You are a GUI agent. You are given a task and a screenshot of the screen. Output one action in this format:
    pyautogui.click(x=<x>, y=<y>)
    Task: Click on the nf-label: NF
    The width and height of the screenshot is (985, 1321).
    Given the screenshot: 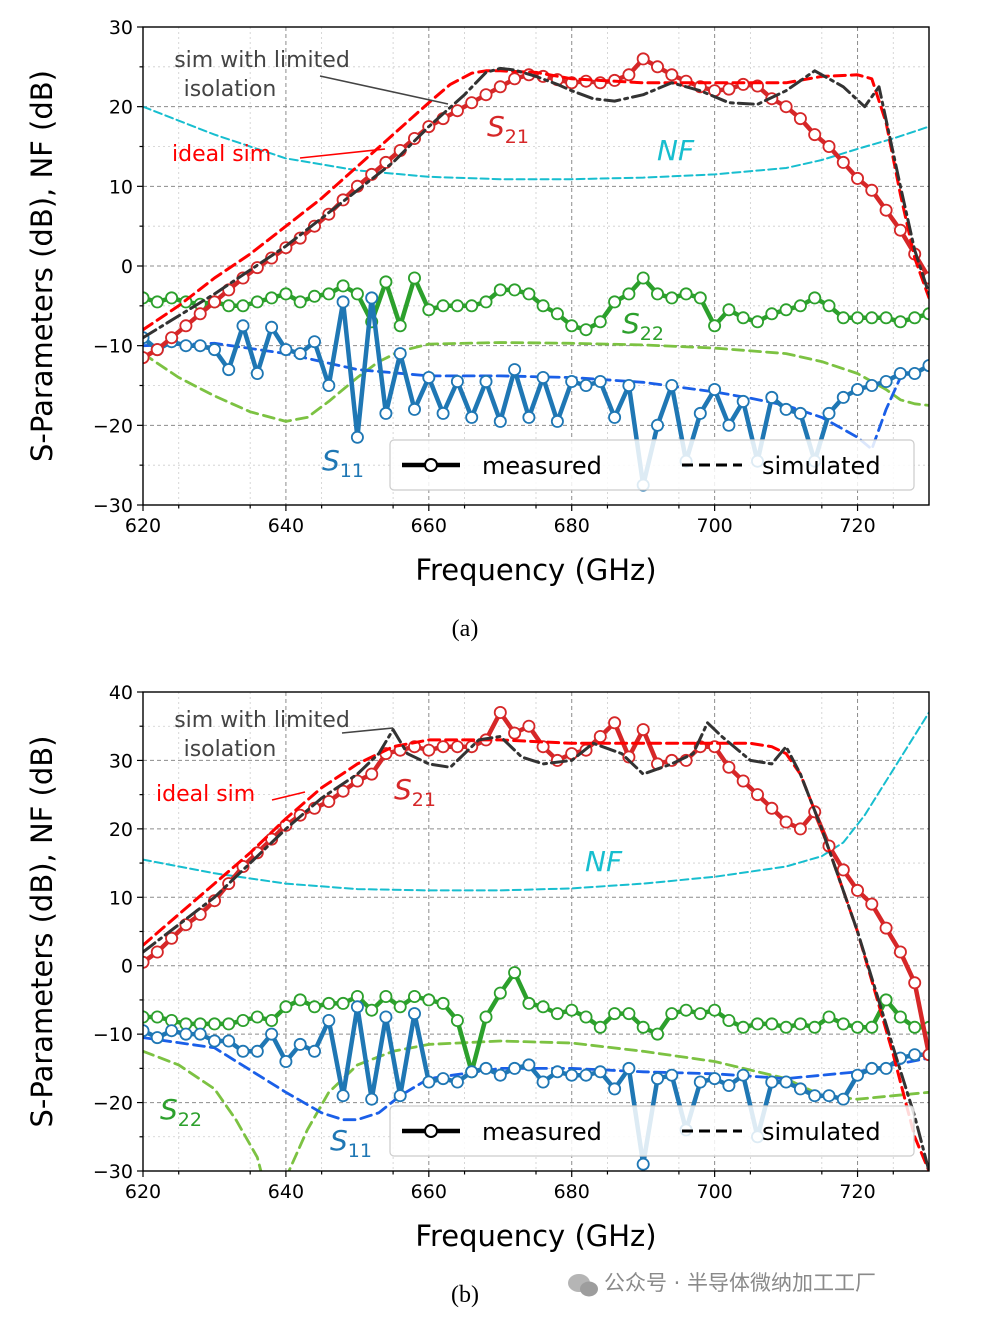 What is the action you would take?
    pyautogui.click(x=676, y=150)
    